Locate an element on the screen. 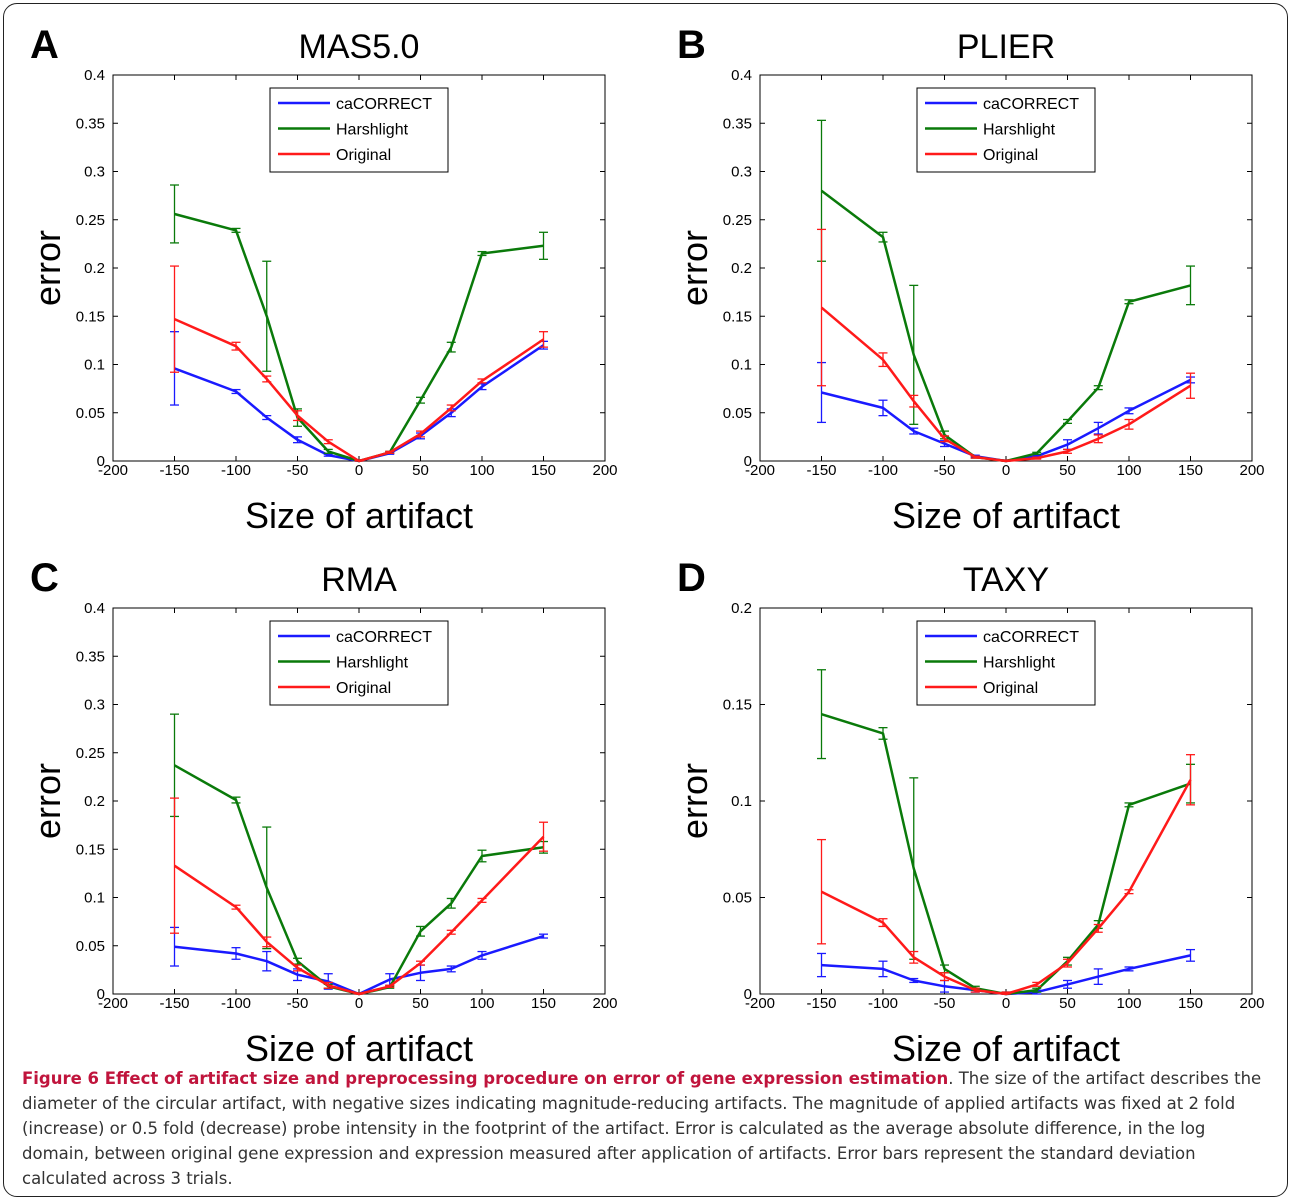 This screenshot has width=1293, height=1200. chart-title: PLIER is located at coordinates (1006, 47).